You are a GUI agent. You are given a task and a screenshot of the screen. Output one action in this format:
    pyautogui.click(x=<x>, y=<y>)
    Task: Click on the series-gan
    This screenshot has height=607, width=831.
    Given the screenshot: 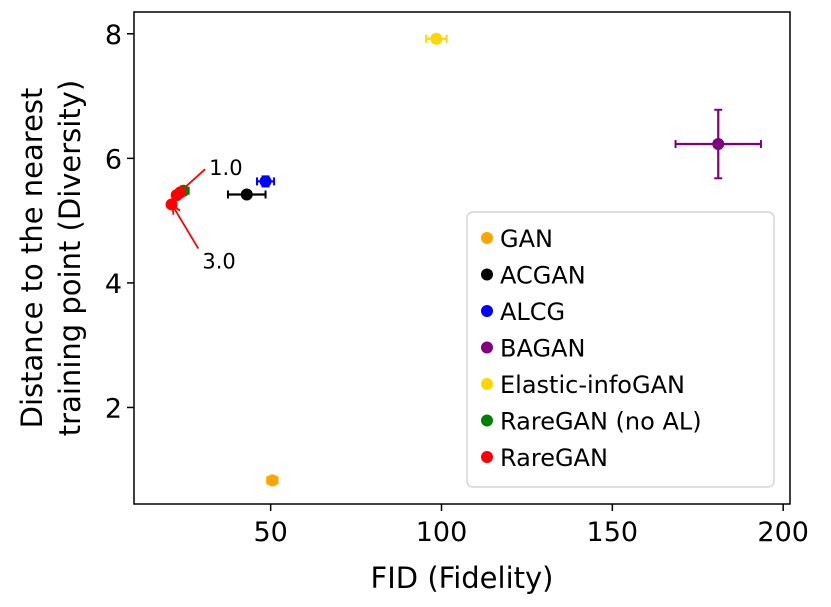 What is the action you would take?
    pyautogui.click(x=272, y=480)
    